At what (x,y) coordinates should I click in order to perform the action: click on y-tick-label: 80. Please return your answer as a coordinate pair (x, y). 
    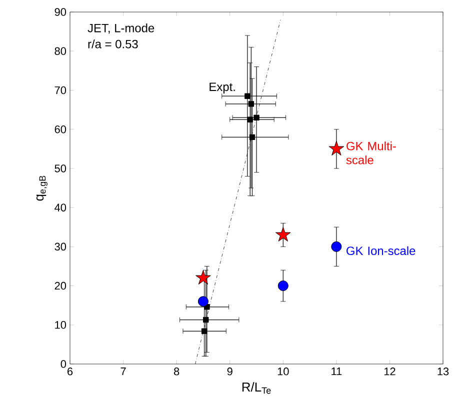
    Looking at the image, I should click on (60, 51).